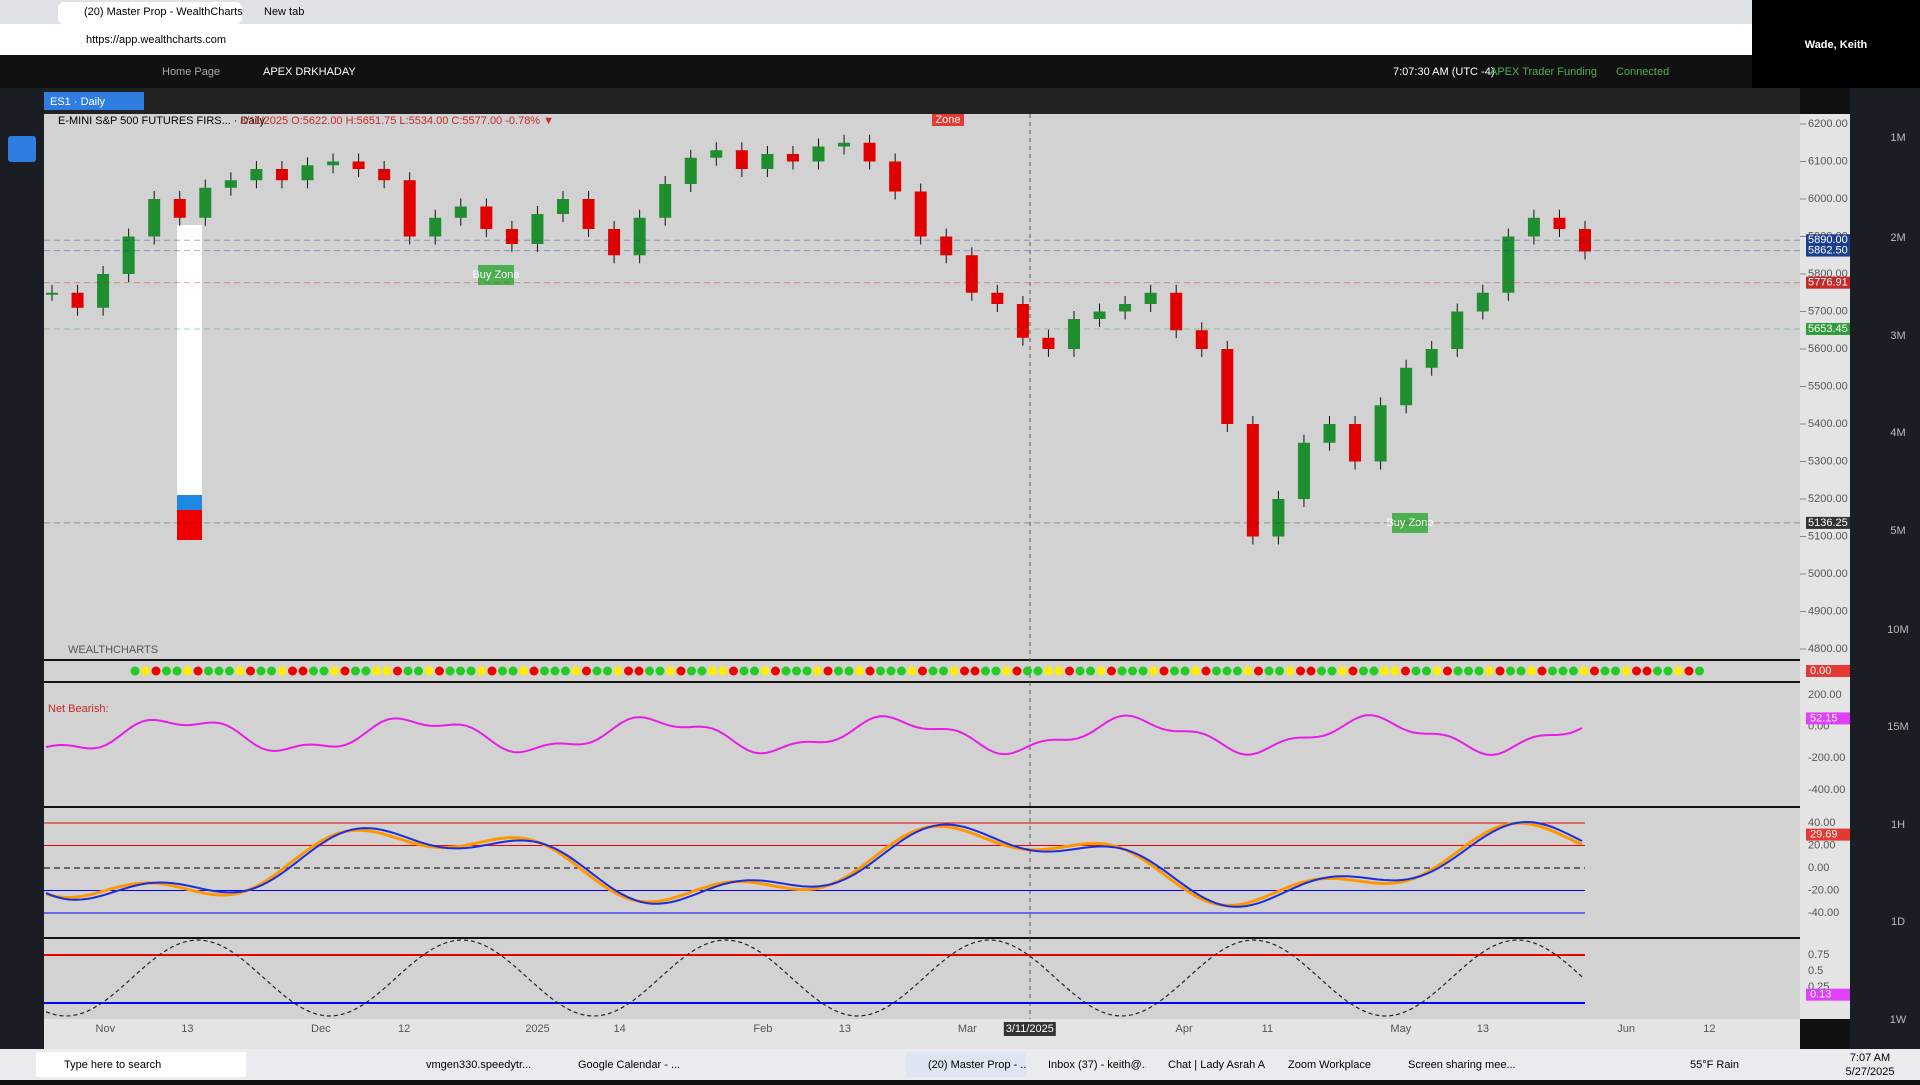  Describe the element at coordinates (309, 72) in the screenshot. I see `app-tab: APEX DRKHADAY` at that location.